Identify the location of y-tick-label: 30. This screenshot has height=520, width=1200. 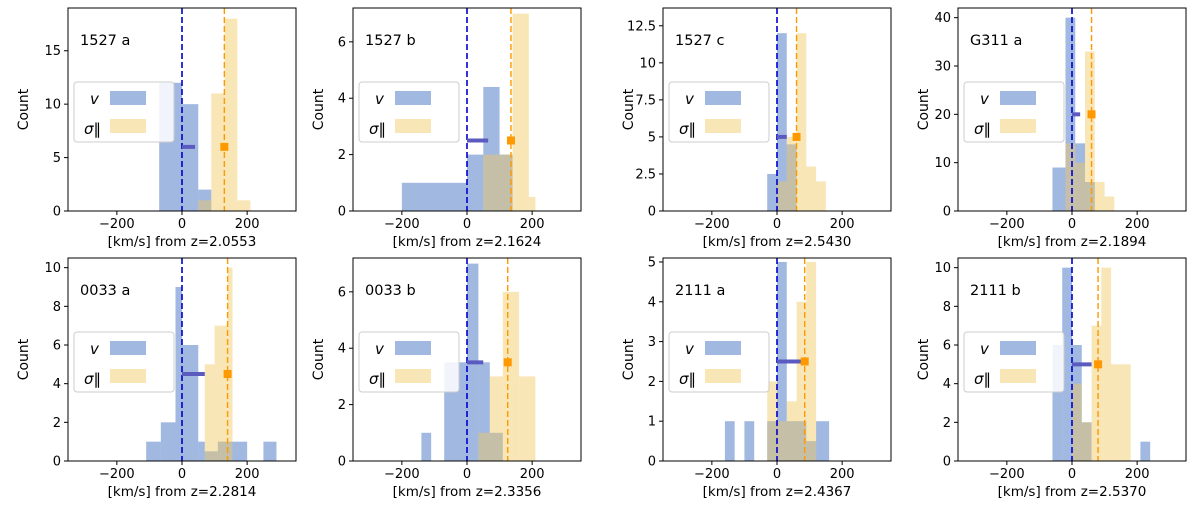
(942, 67).